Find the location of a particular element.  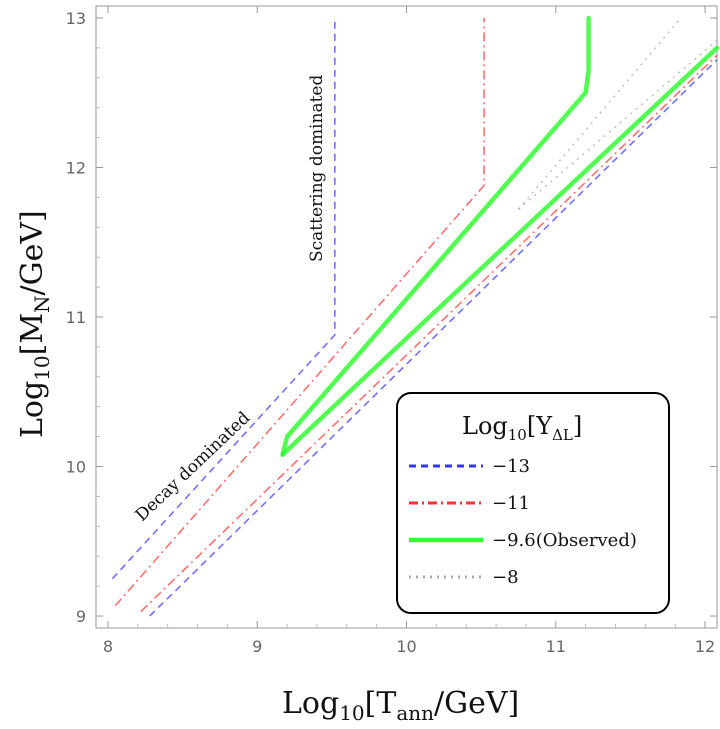

x-tick-label: 11 is located at coordinates (556, 646).